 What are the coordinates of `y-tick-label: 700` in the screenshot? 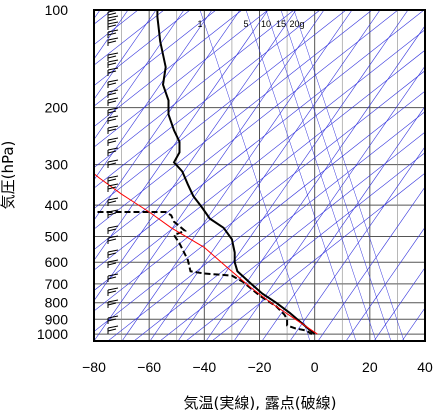 It's located at (57, 284).